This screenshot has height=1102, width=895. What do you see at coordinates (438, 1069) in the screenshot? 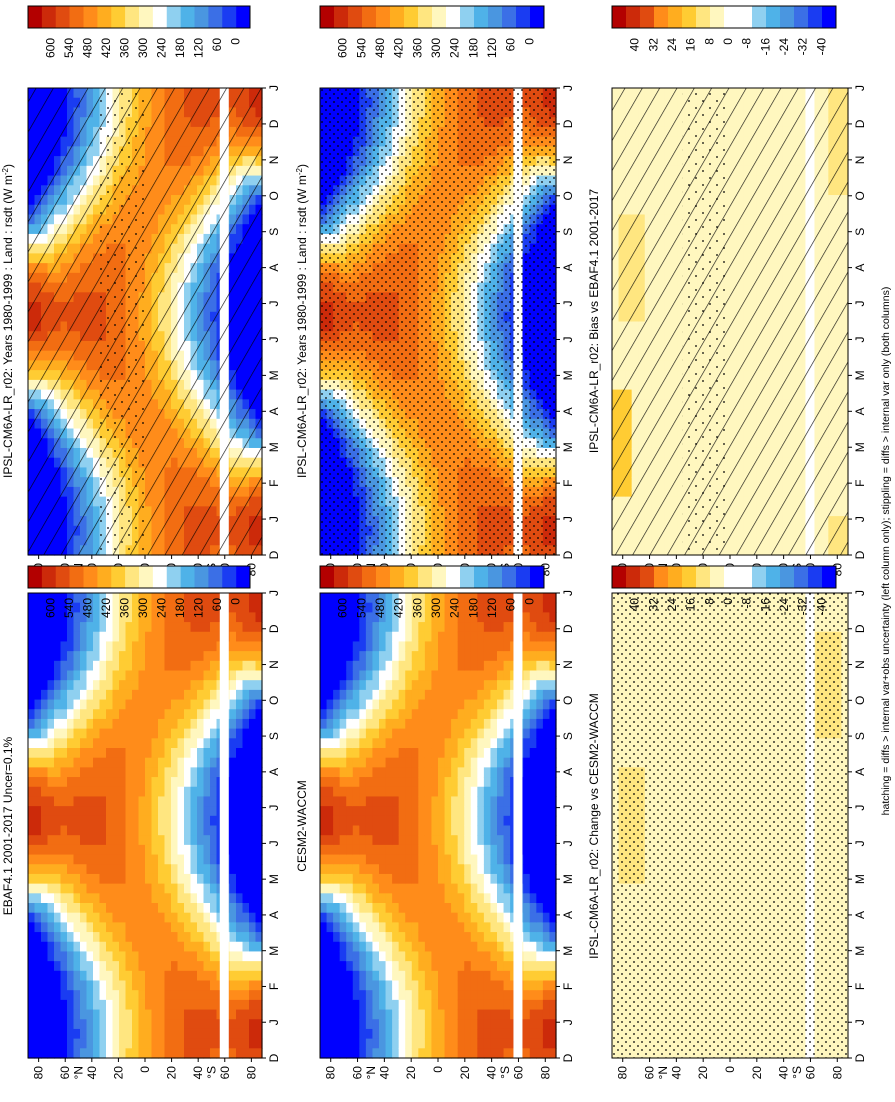
I see `lat-tick-label: 0` at bounding box center [438, 1069].